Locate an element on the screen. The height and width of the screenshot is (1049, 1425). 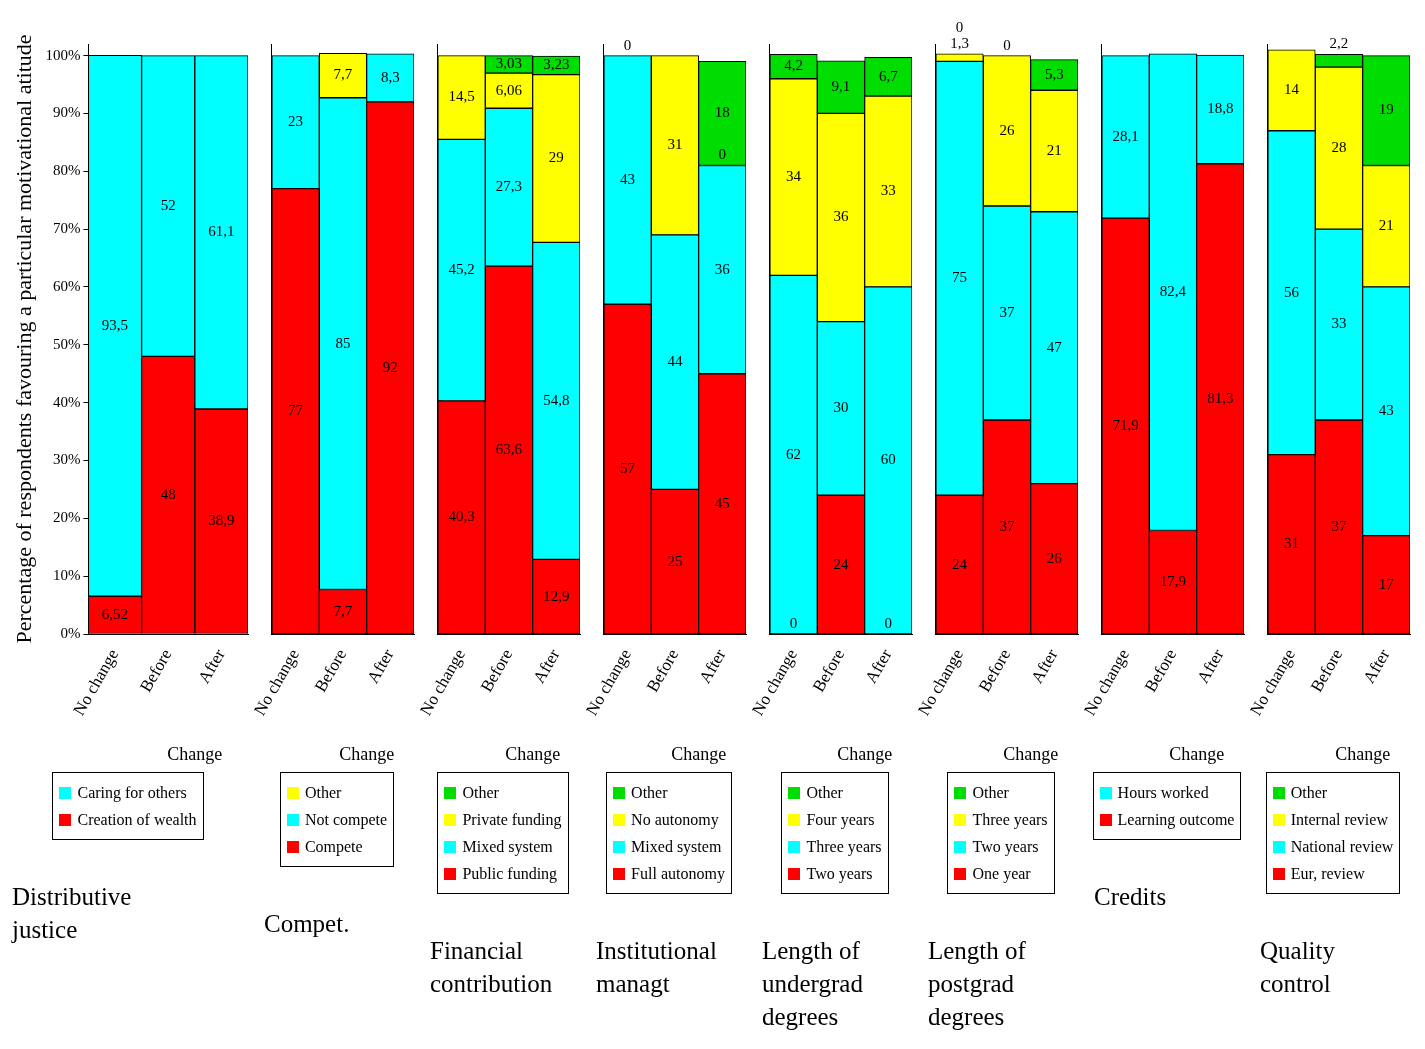
legend-label: Creation of wealth is located at coordinates (137, 820).